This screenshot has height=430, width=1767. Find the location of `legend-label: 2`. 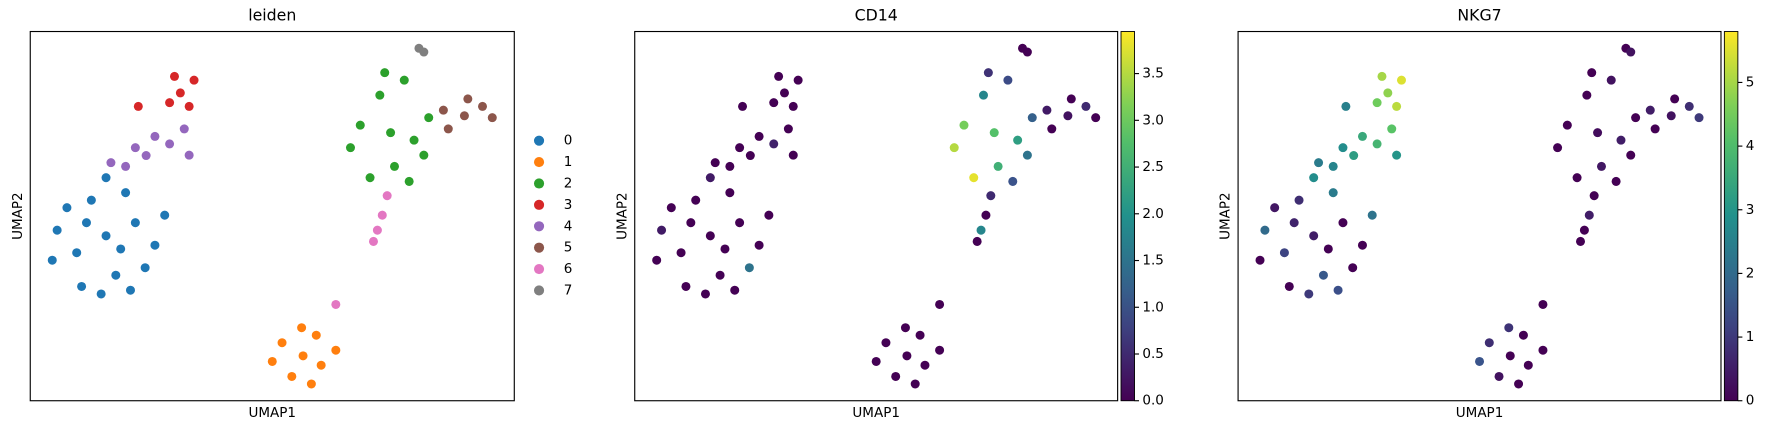

legend-label: 2 is located at coordinates (568, 183).